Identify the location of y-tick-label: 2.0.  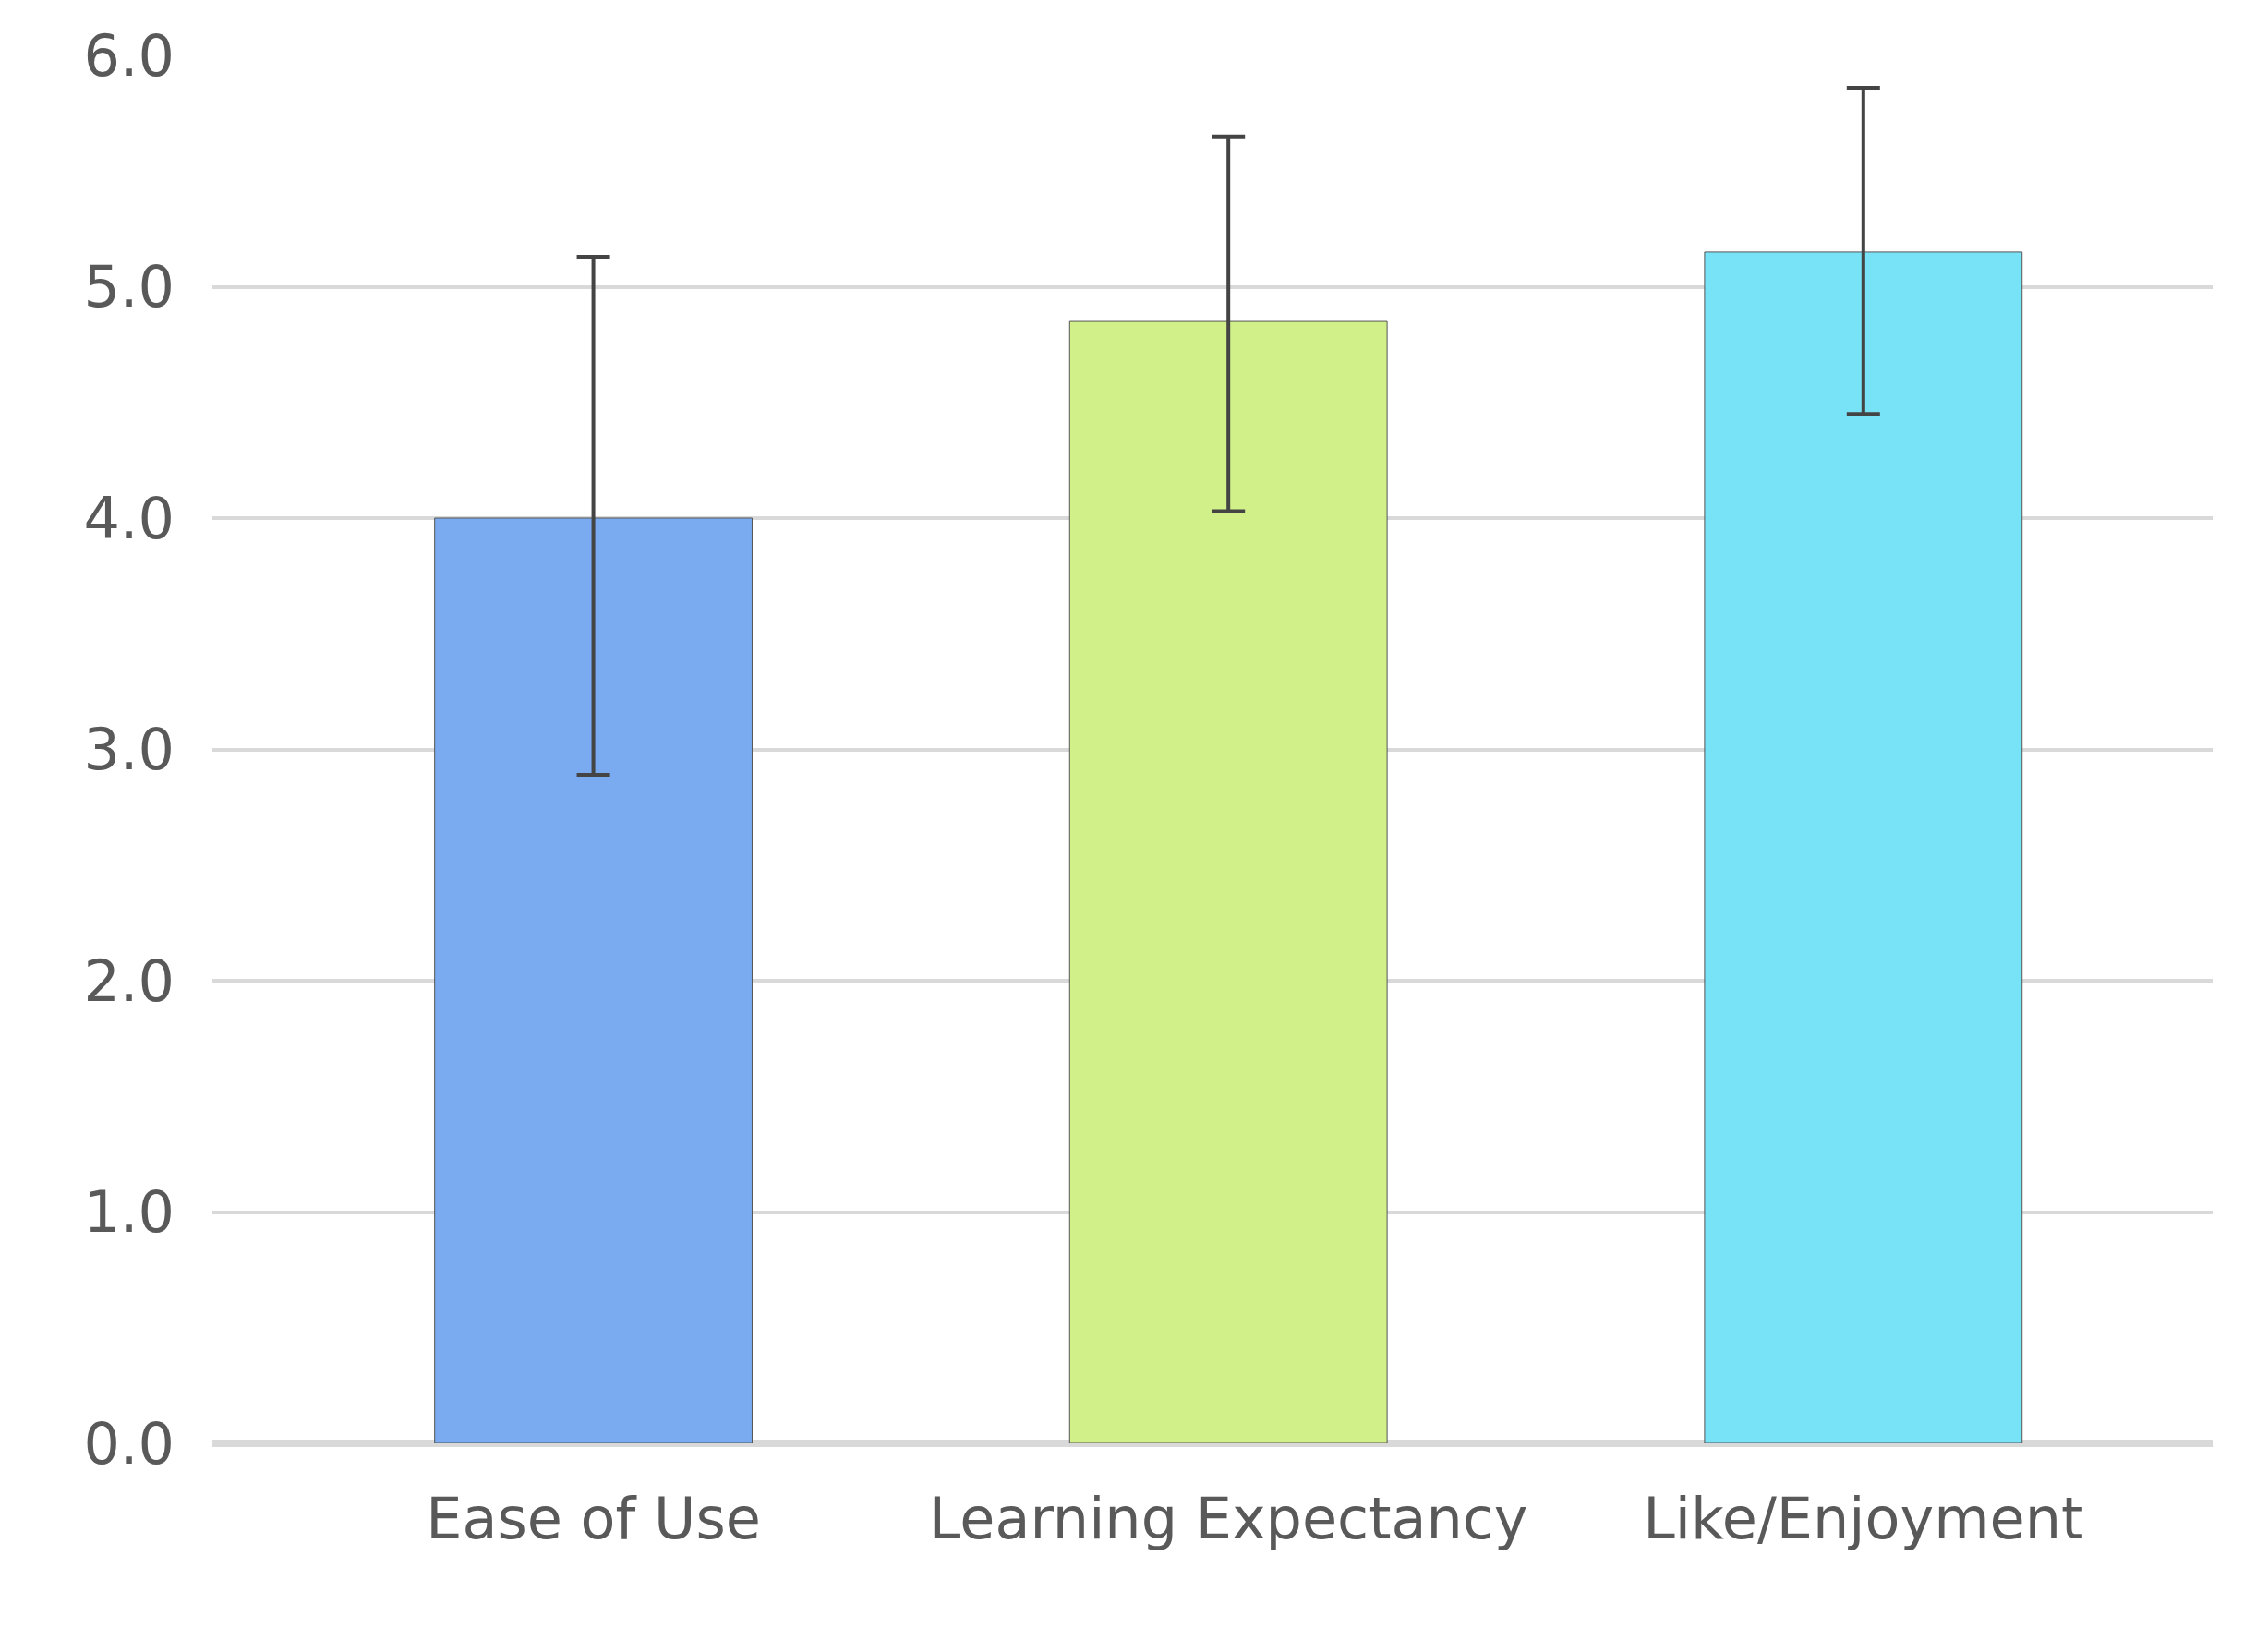
(129, 981).